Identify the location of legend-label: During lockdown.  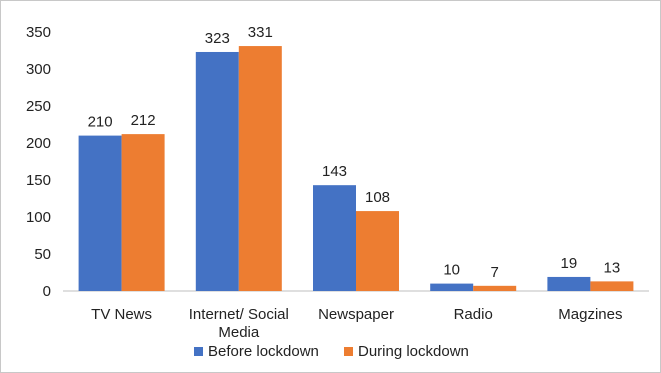
(413, 351).